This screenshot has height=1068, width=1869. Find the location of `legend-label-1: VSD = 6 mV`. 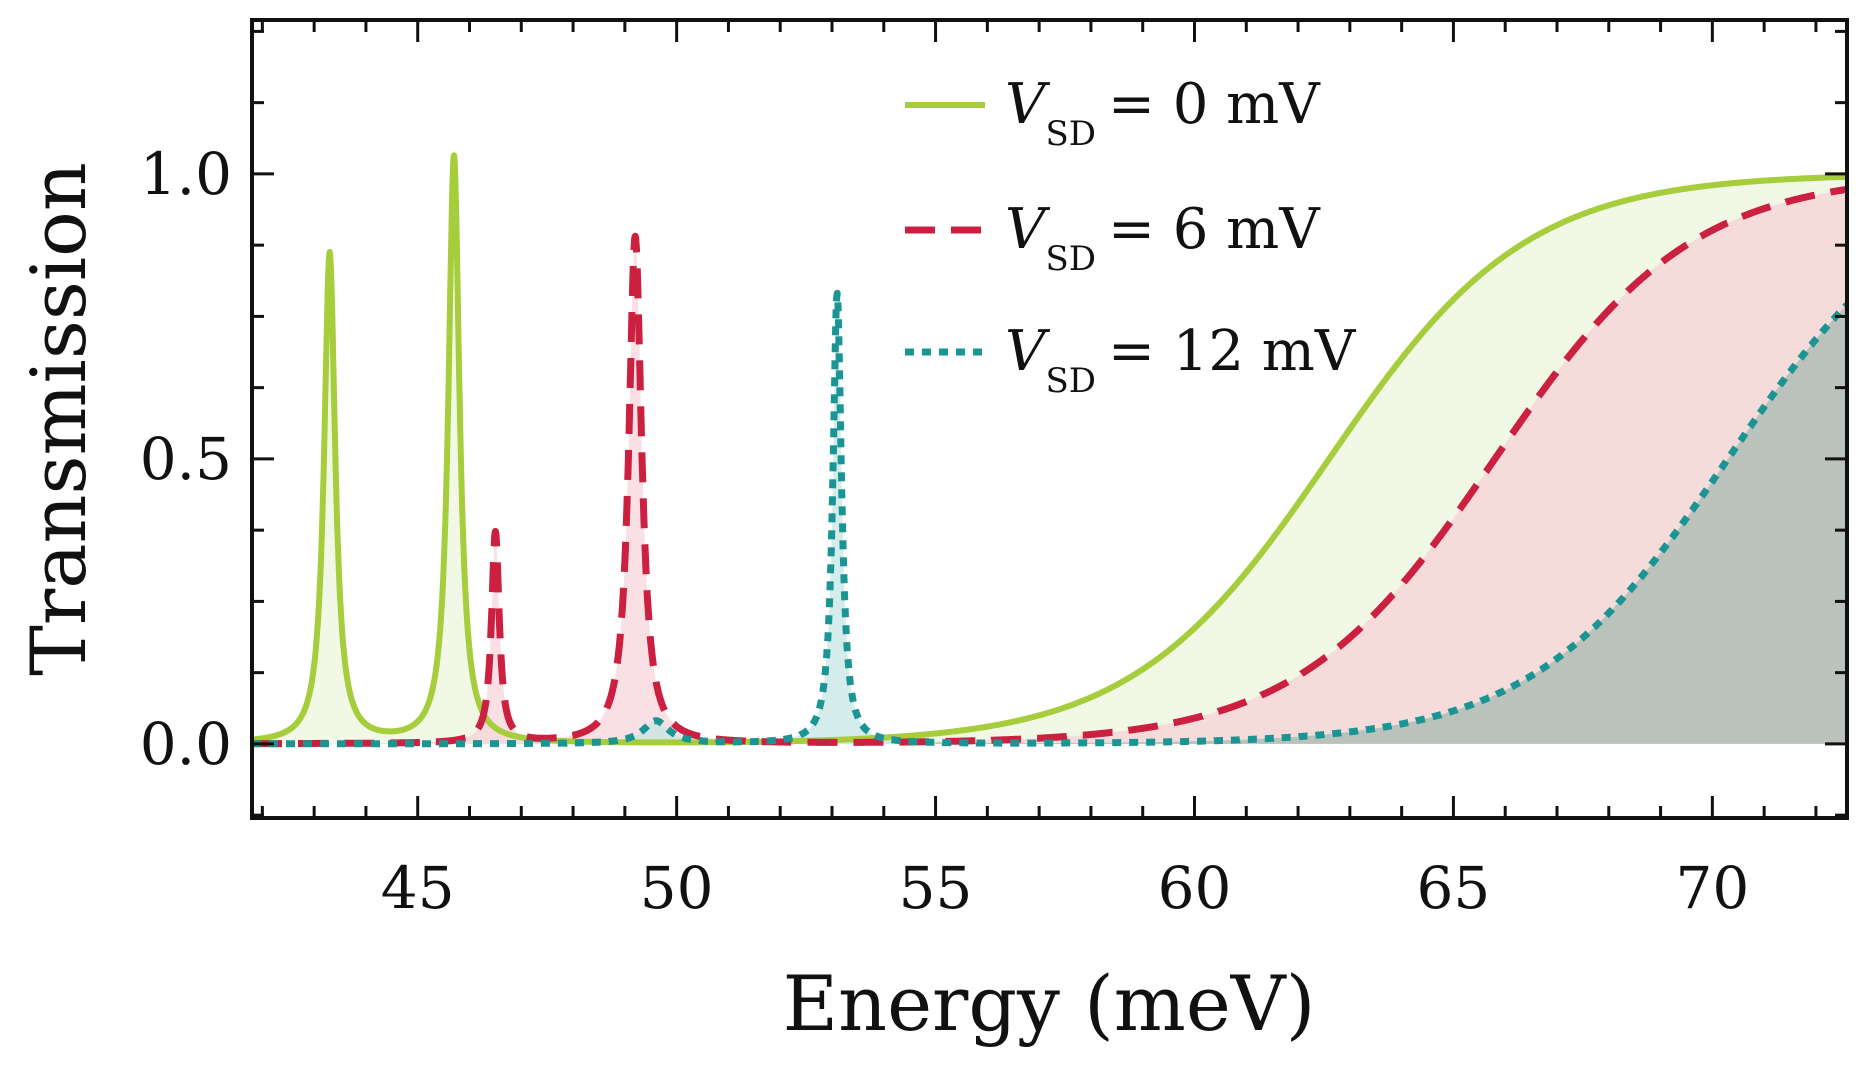

legend-label-1: VSD = 6 mV is located at coordinates (1163, 238).